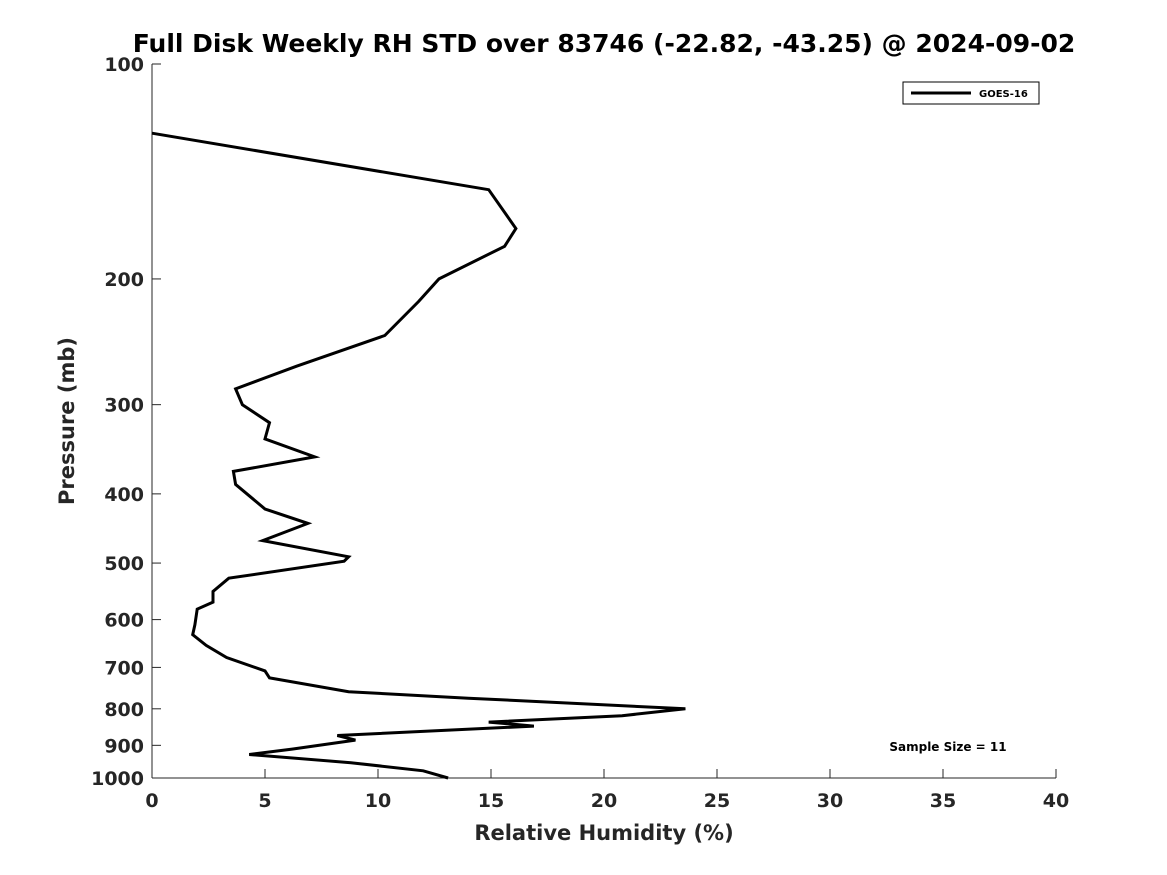  What do you see at coordinates (124, 280) in the screenshot?
I see `y-tick-label: 200` at bounding box center [124, 280].